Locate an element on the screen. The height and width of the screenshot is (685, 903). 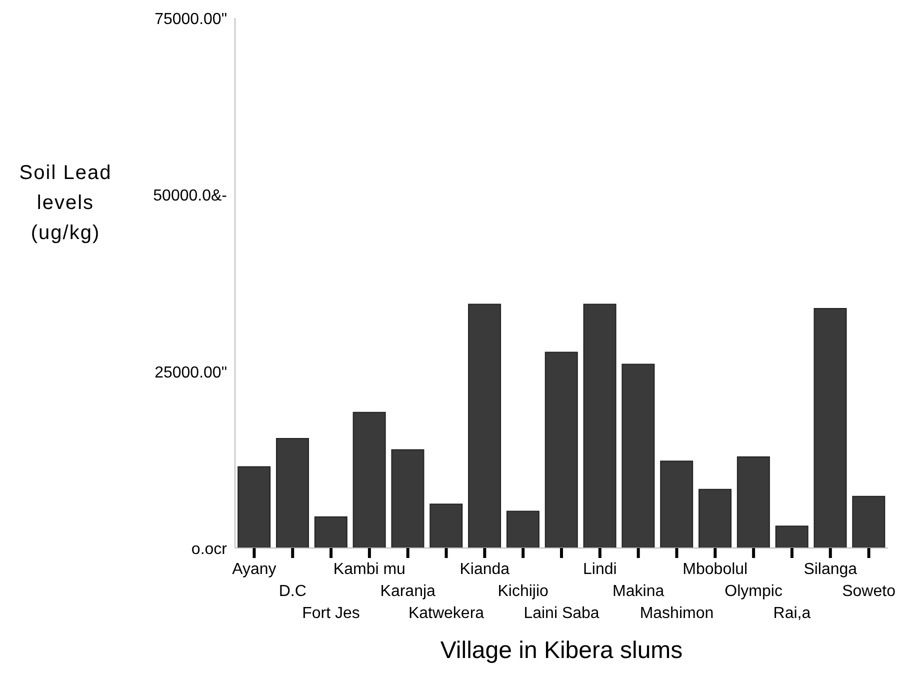
x-tick-label: Soweto is located at coordinates (869, 591).